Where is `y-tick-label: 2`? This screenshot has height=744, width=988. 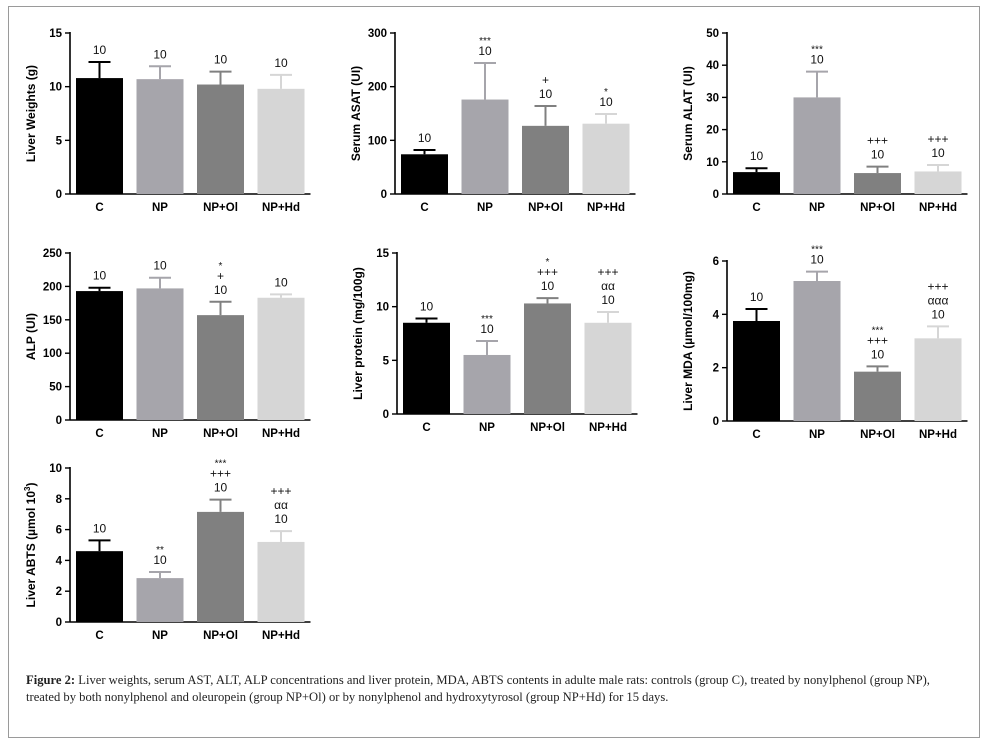 y-tick-label: 2 is located at coordinates (716, 369).